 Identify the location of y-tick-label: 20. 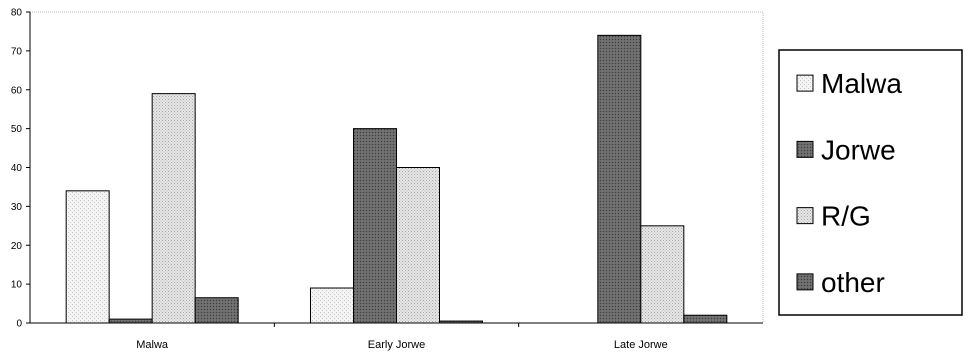
(17, 246).